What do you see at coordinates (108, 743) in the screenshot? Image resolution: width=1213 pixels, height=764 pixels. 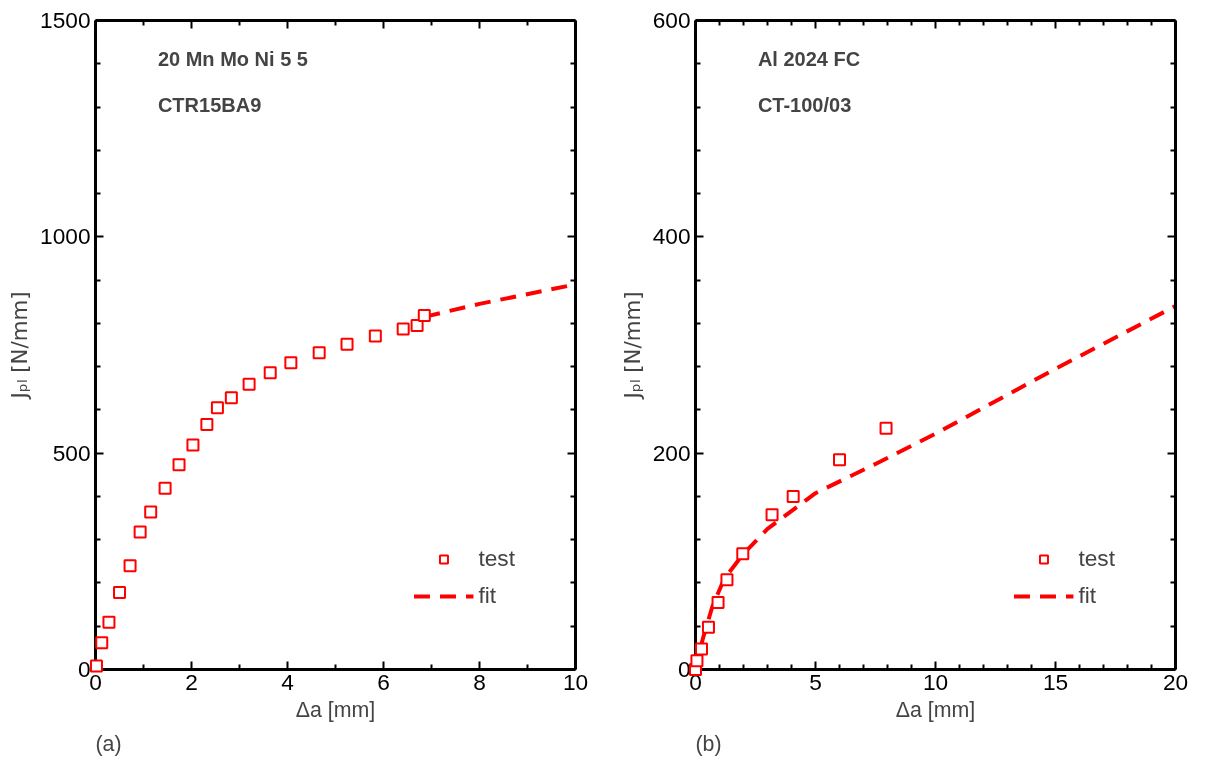 I see `text: (a)` at bounding box center [108, 743].